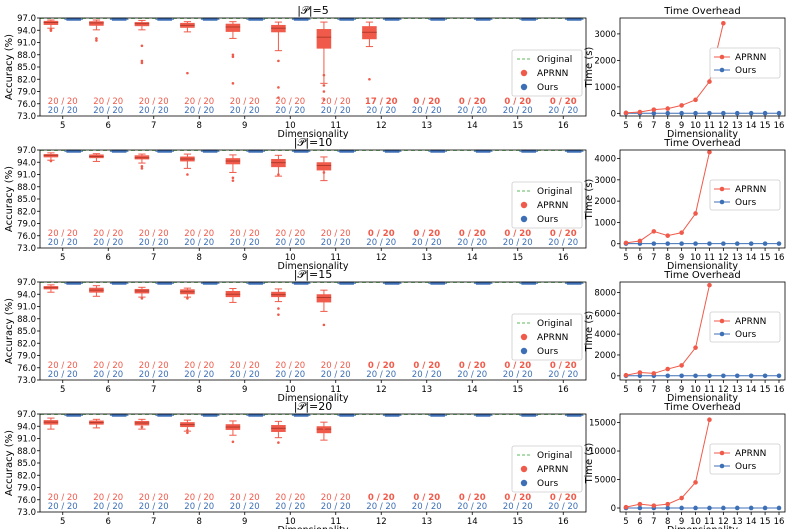 This screenshot has height=529, width=793. Describe the element at coordinates (427, 375) in the screenshot. I see `ours-count-13: 20 / 20` at that location.